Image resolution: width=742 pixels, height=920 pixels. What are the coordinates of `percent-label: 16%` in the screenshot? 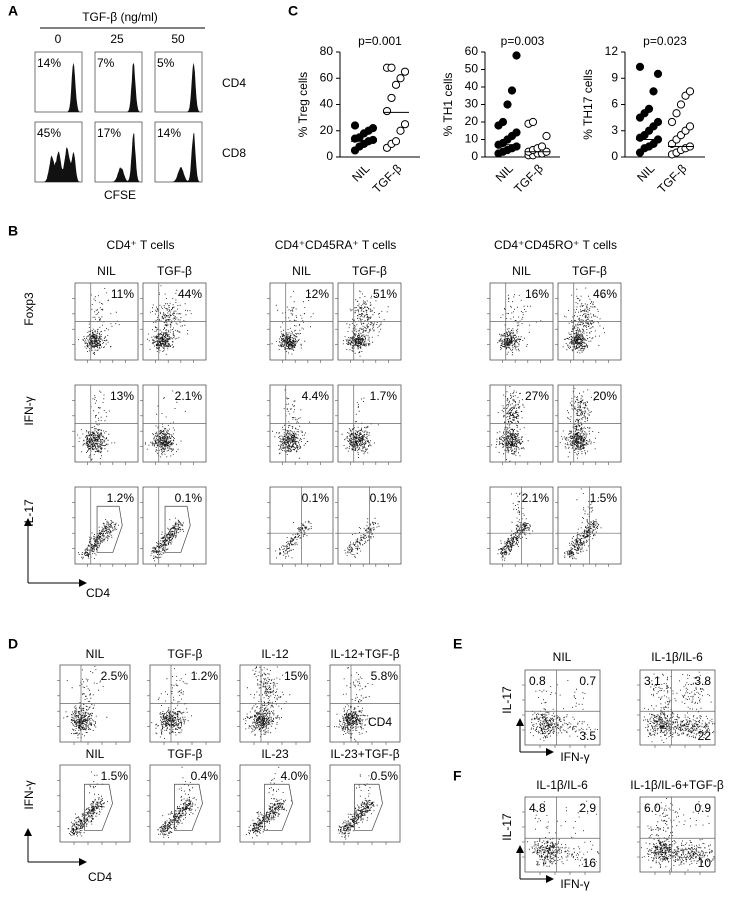 It's located at (537, 294).